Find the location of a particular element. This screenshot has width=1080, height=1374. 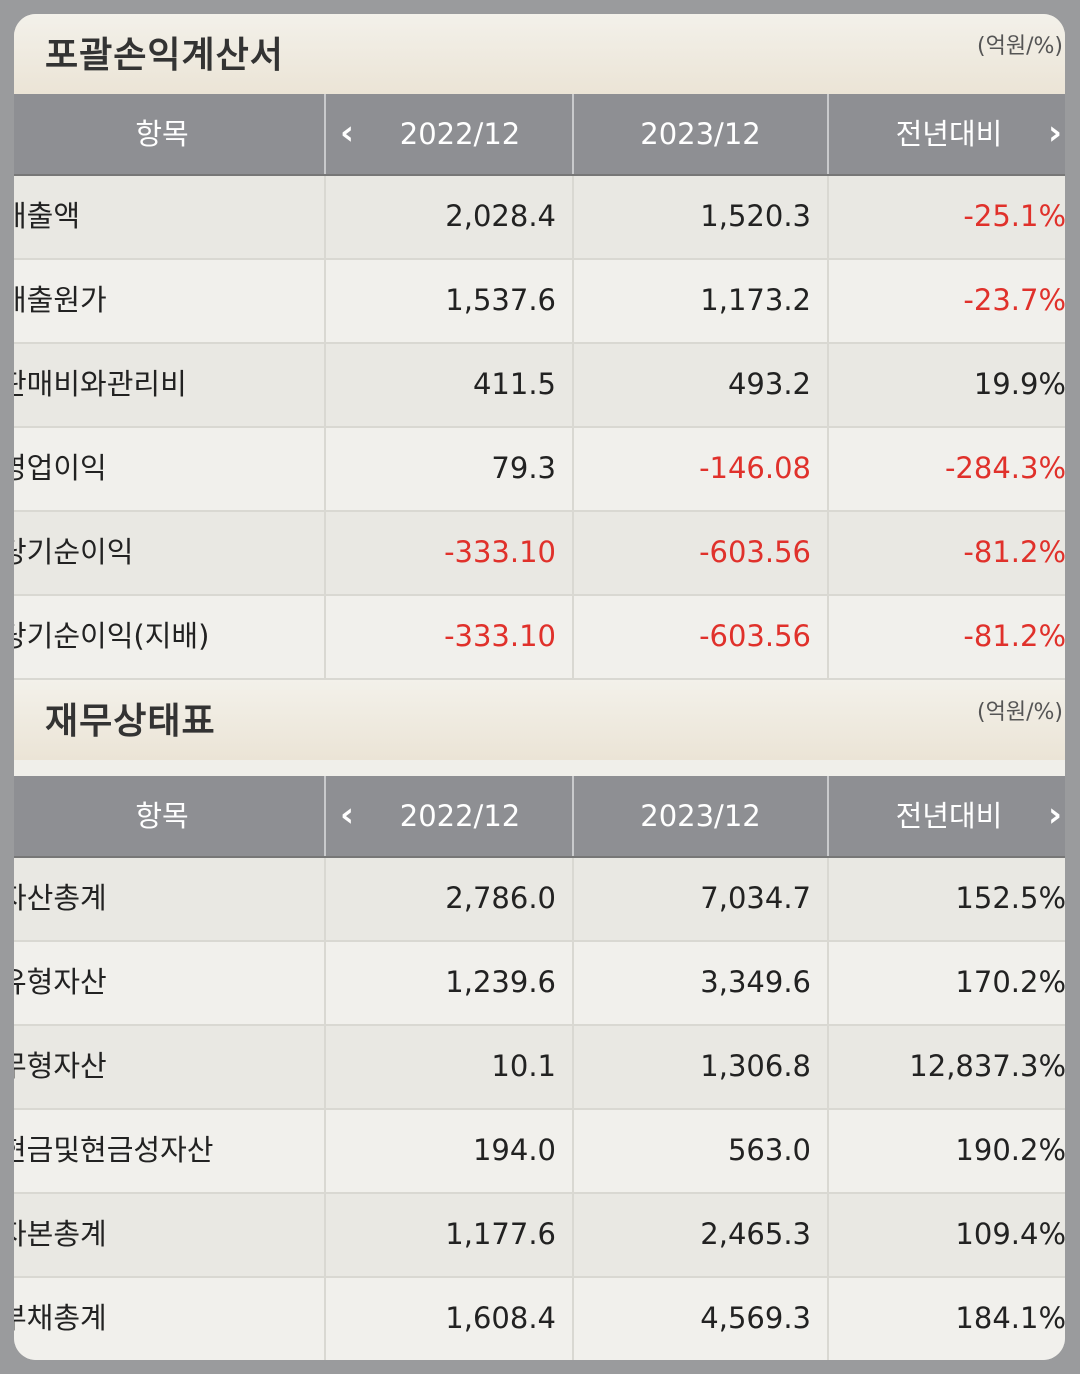

value-yoy: 152.5% is located at coordinates (946, 899).